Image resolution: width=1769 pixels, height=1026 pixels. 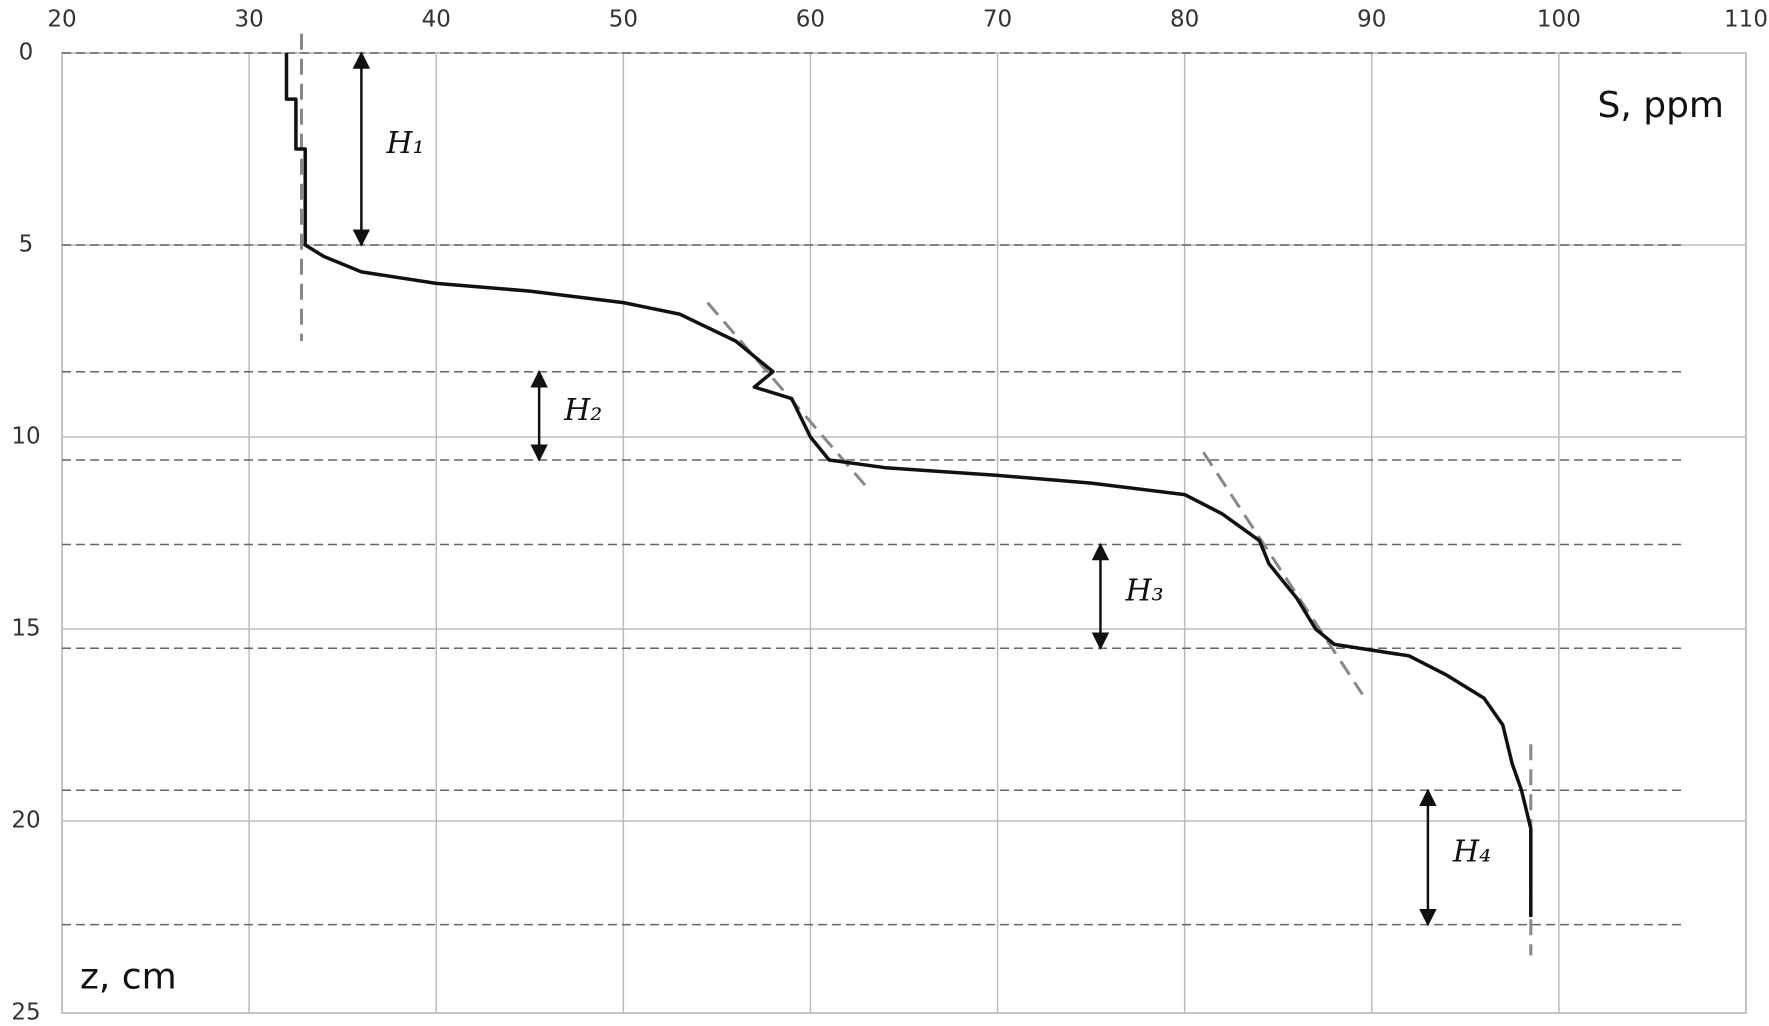 I want to click on y-tick-label: 5, so click(x=26, y=245).